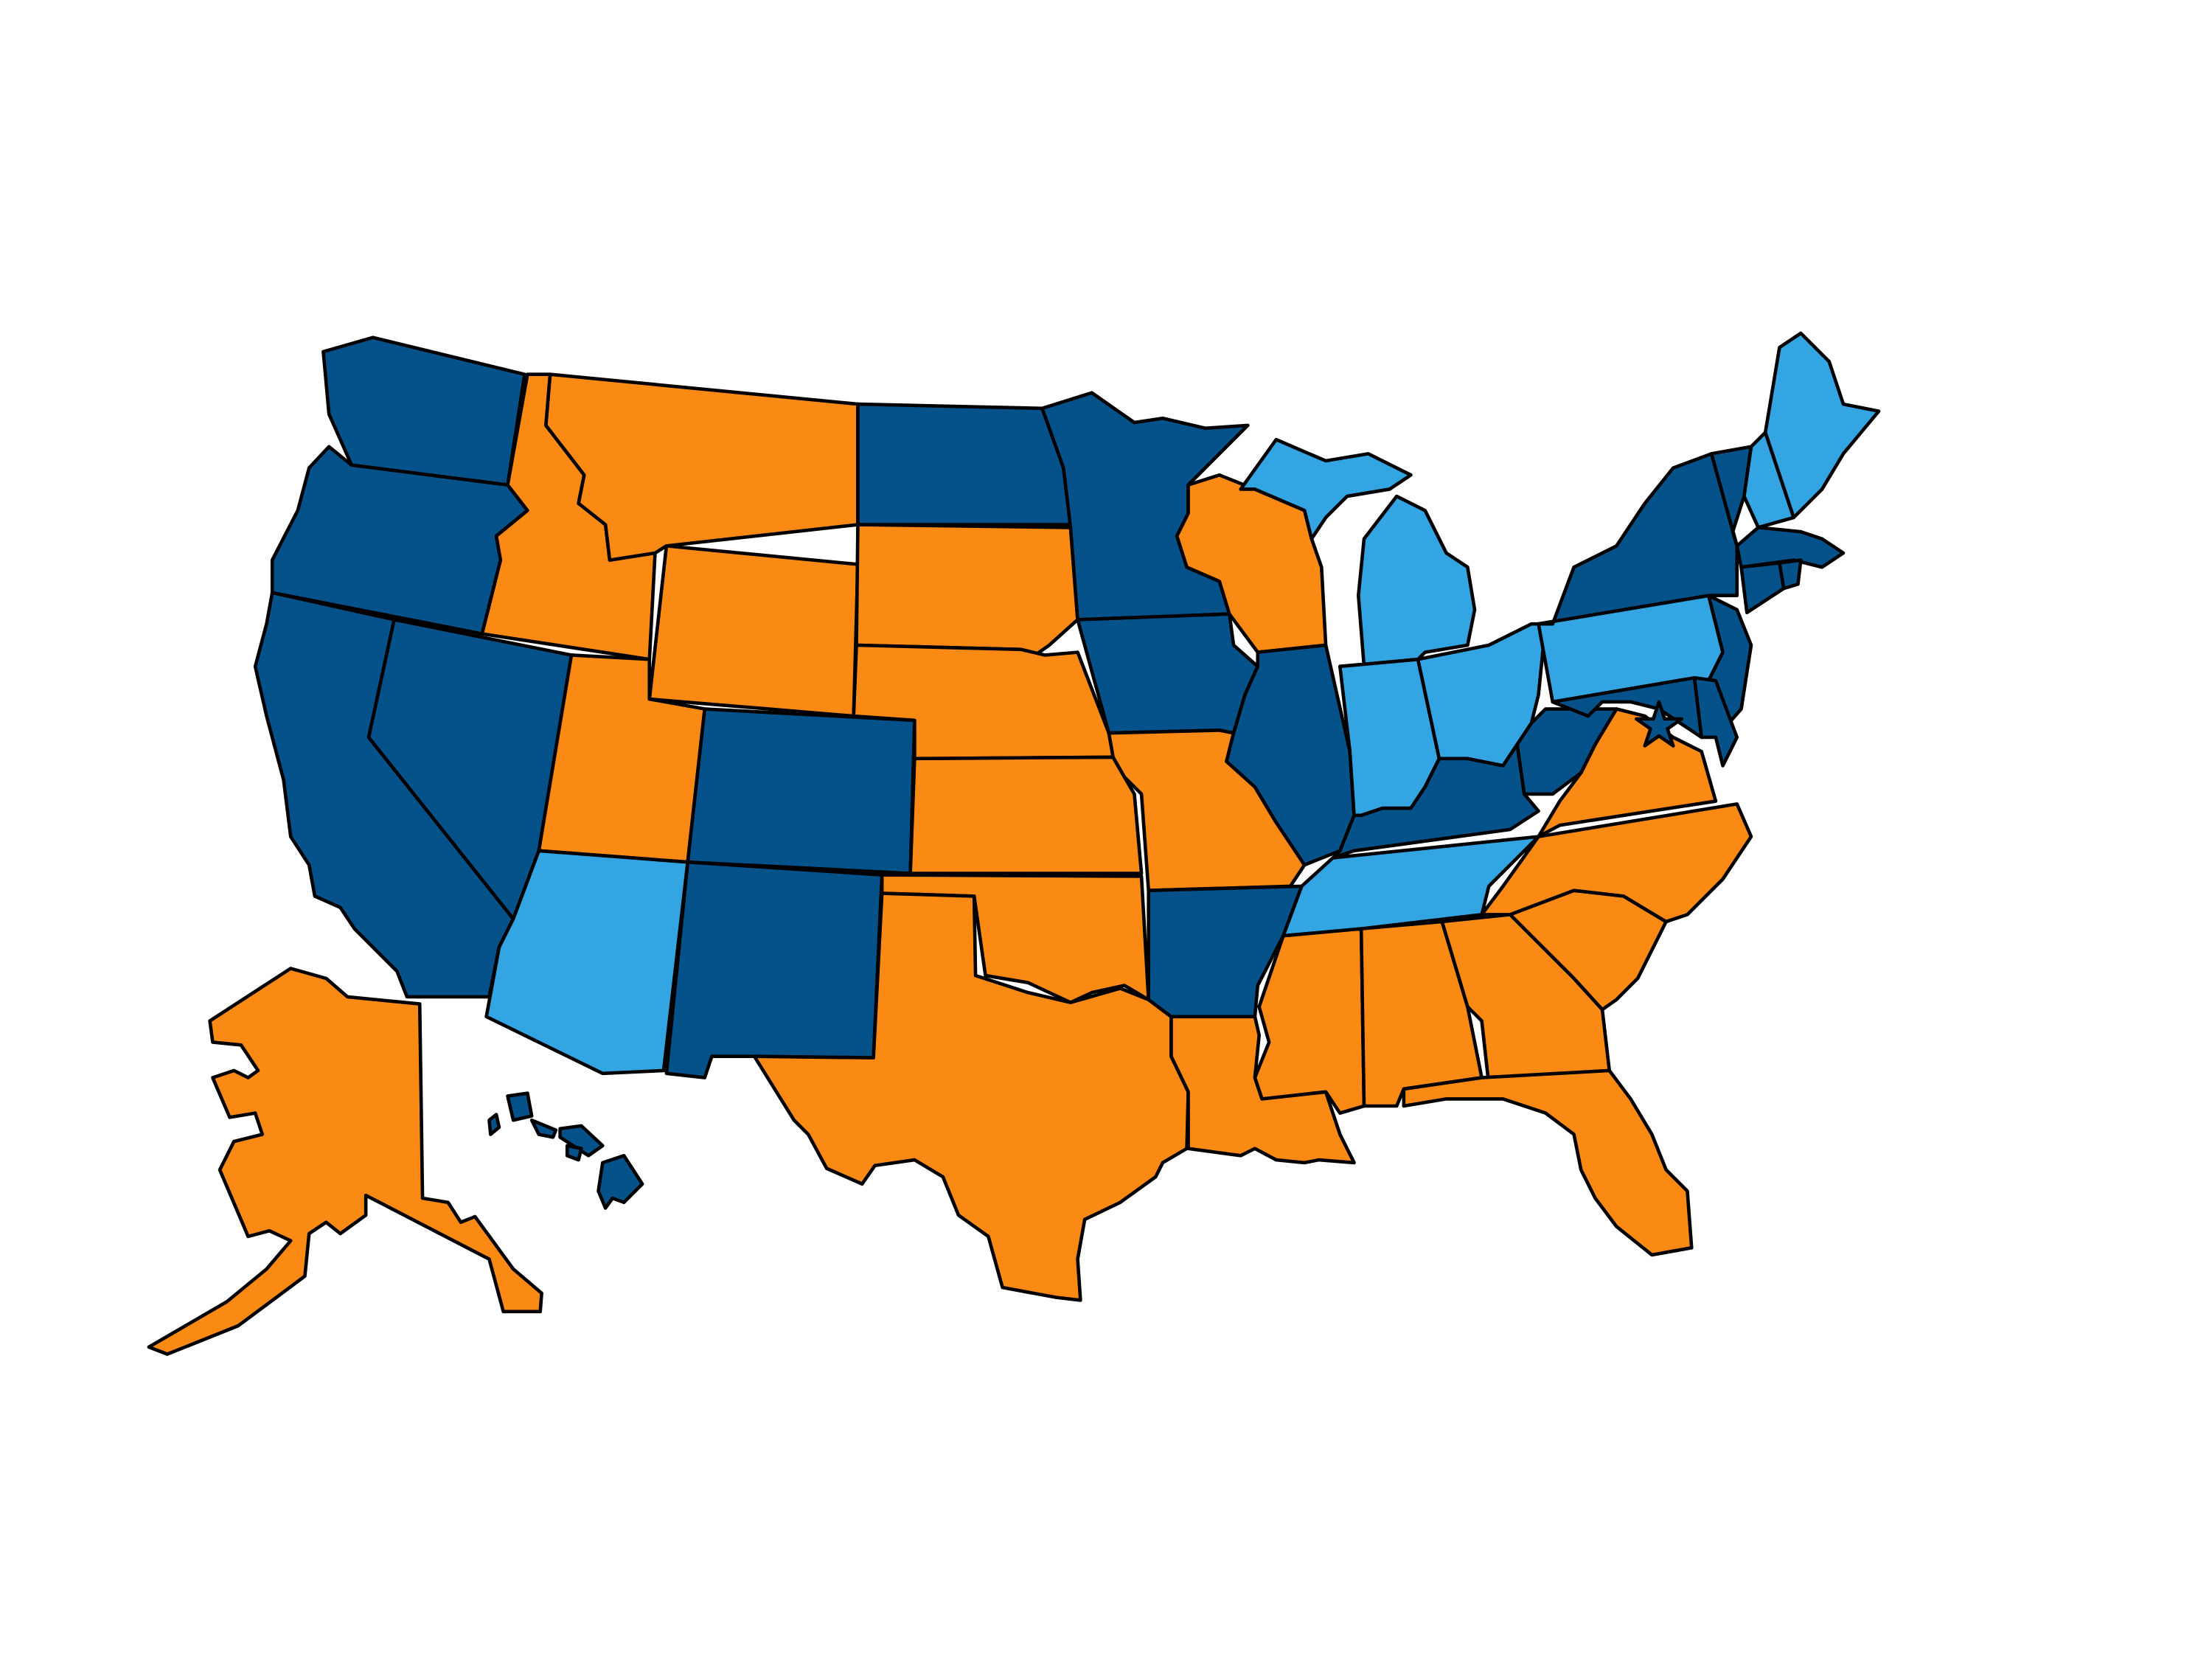 The width and height of the screenshot is (2212, 1659). I want to click on state-la, so click(1262, 1090).